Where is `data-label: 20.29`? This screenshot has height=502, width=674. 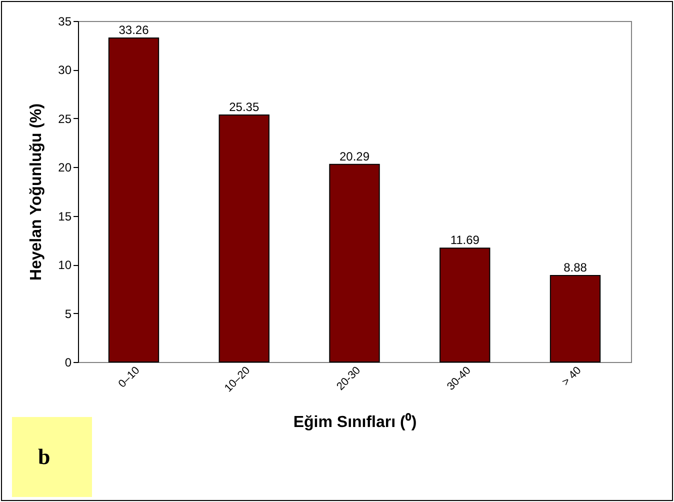 data-label: 20.29 is located at coordinates (354, 156).